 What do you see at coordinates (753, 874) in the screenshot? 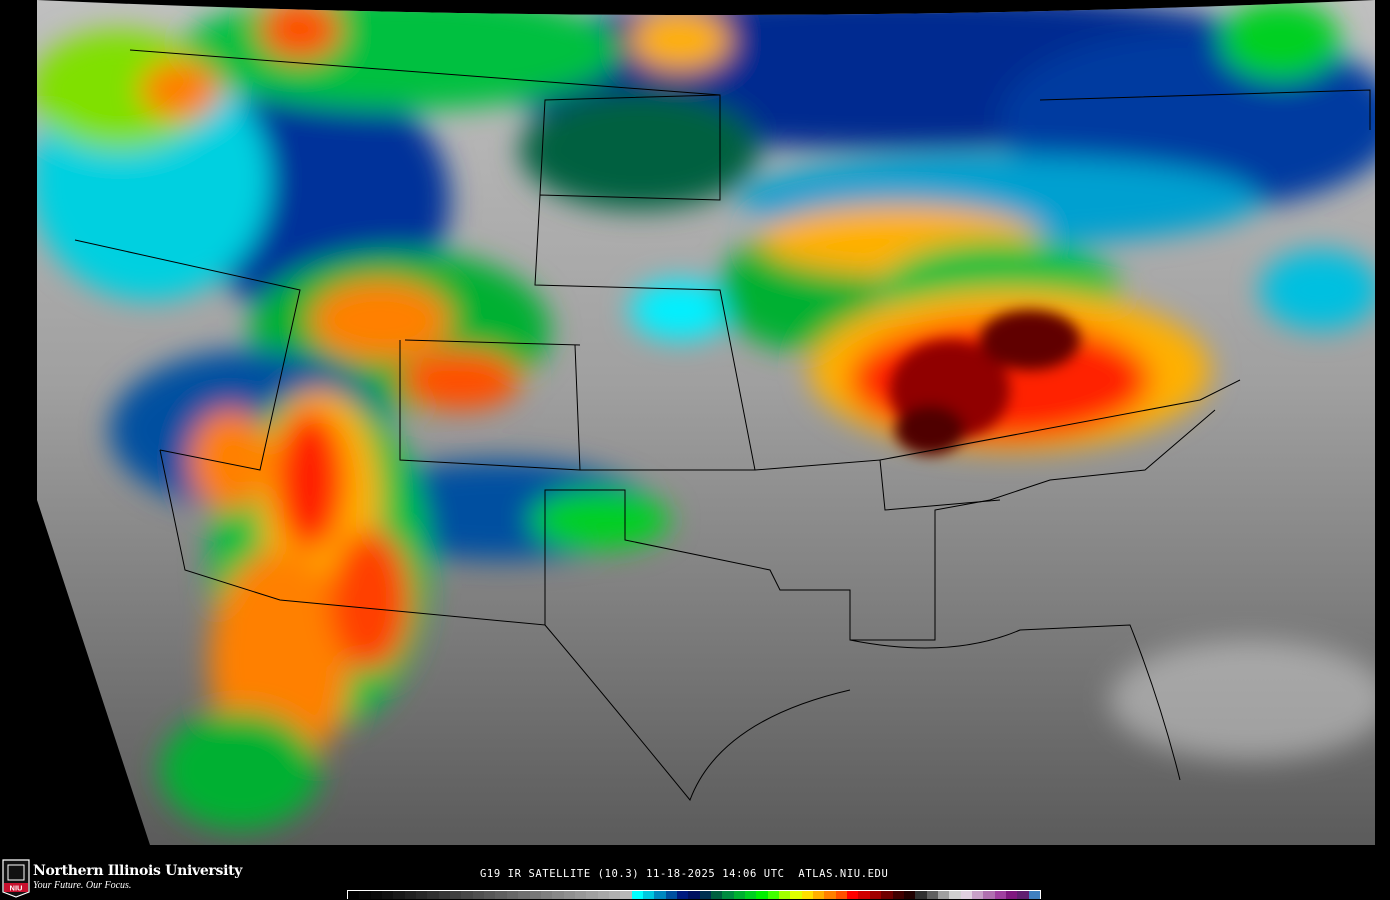
I see `time-label: 14:06 UTC` at bounding box center [753, 874].